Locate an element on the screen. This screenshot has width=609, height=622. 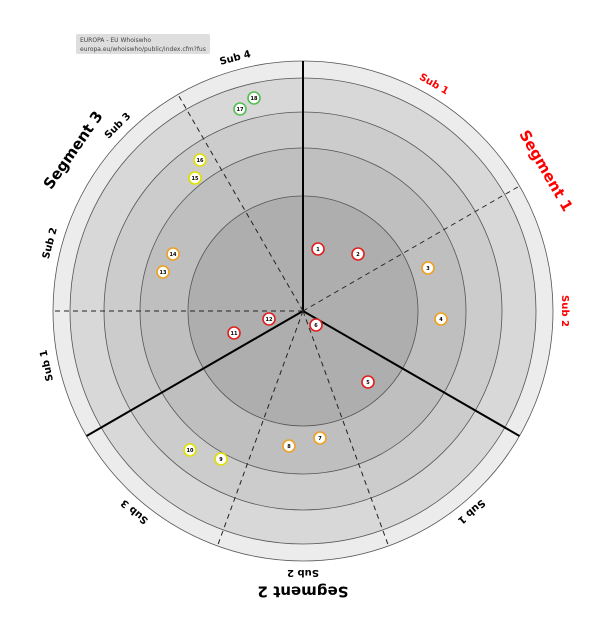
blip-label: 14 is located at coordinates (173, 255).